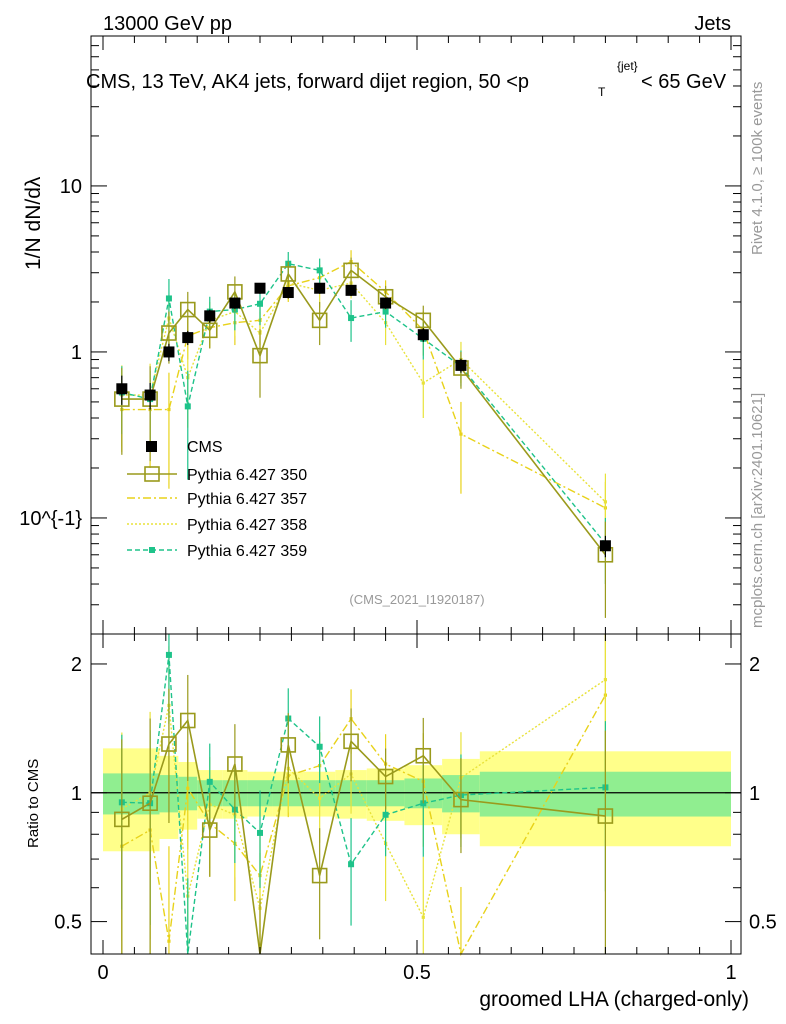 Image resolution: width=786 pixels, height=1024 pixels. I want to click on main-ytick-label: 10^{-1}, so click(50, 519).